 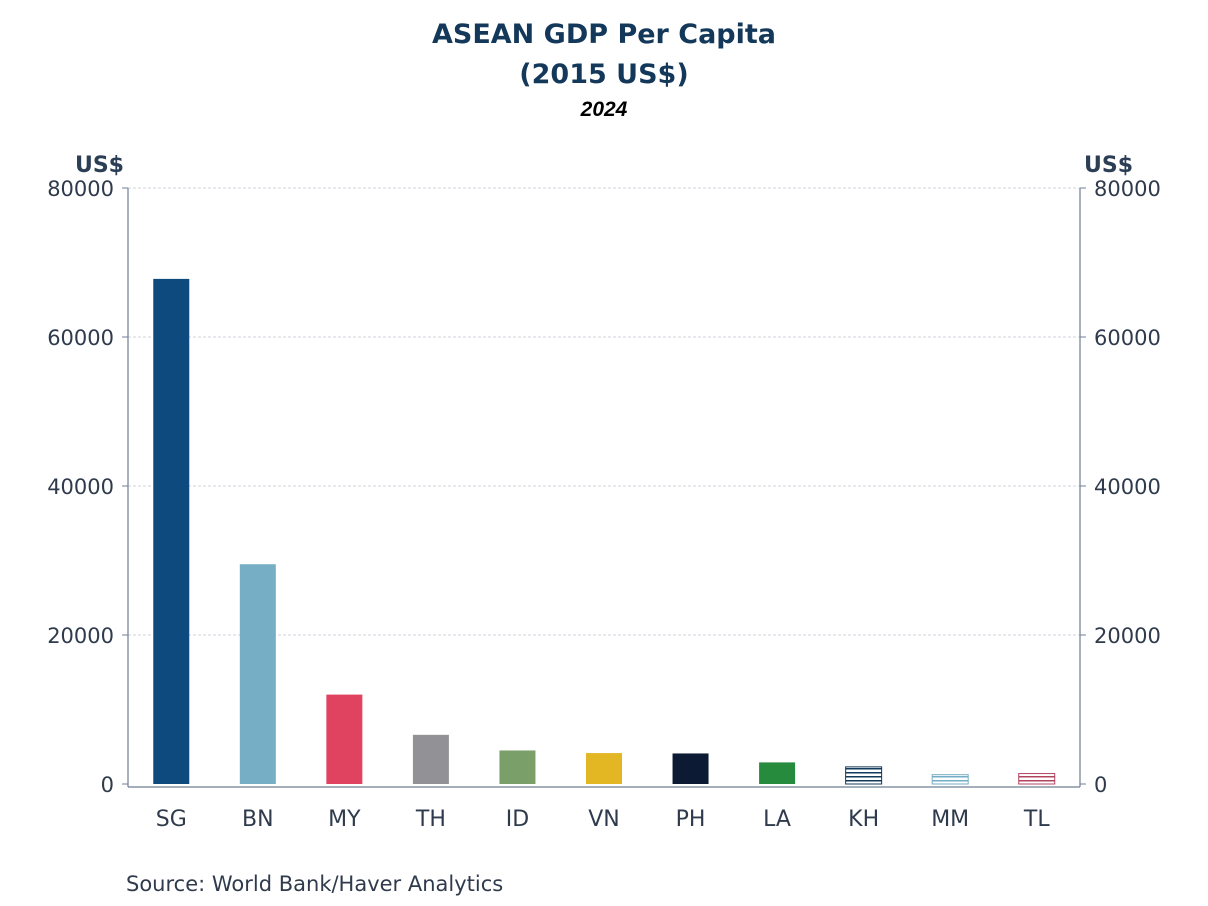 I want to click on x-tick-label: PH, so click(x=691, y=819).